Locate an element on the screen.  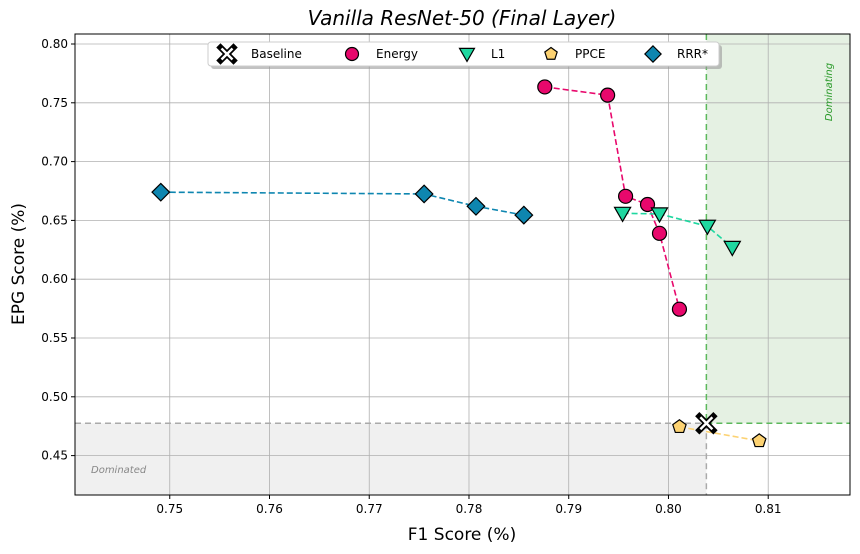
x-tick-label: 0.75 is located at coordinates (169, 509).